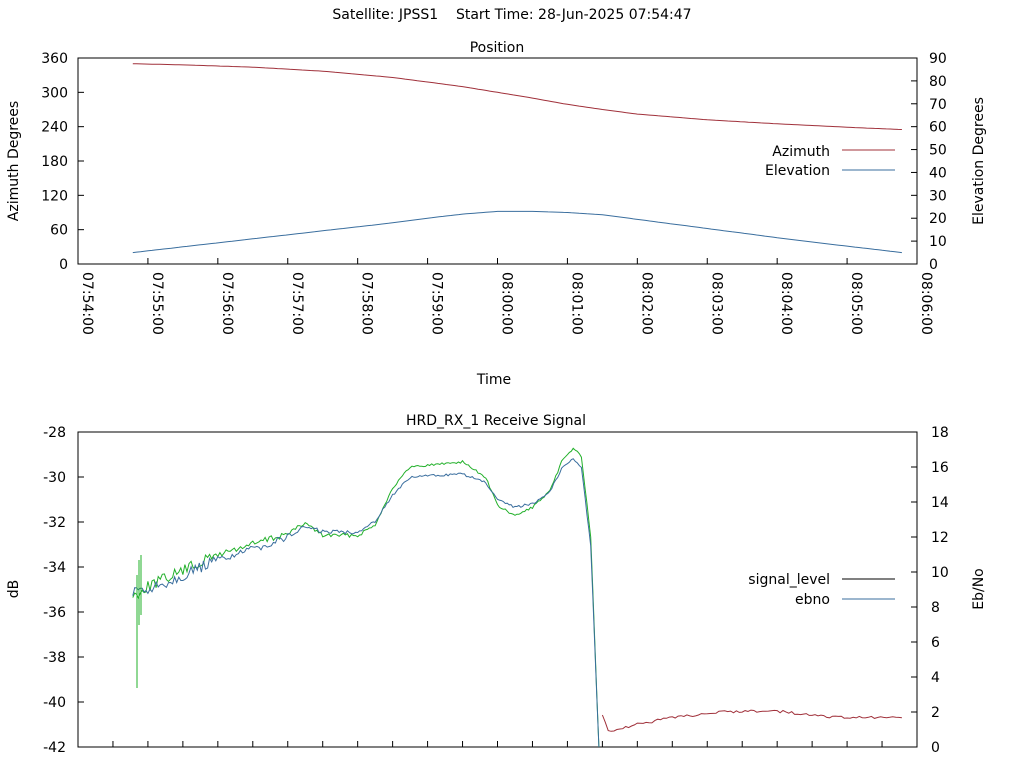 The height and width of the screenshot is (768, 1024). Describe the element at coordinates (938, 59) in the screenshot. I see `elevation-tick-label: 90` at that location.